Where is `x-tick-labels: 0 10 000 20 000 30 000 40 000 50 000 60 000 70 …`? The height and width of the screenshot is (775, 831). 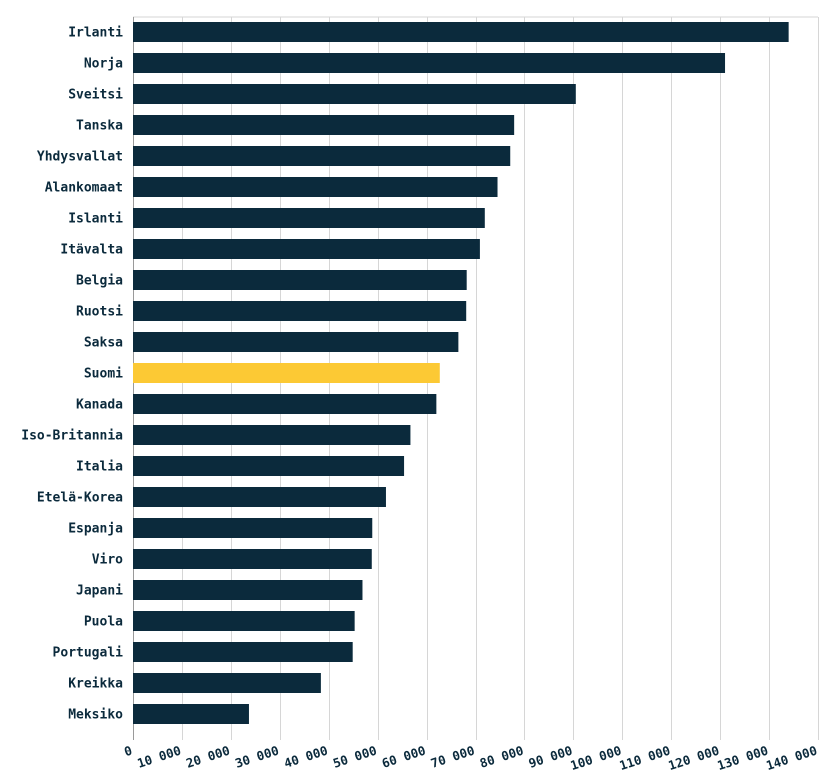 x-tick-labels: 0 10 000 20 000 30 000 40 000 50 000 60 000 70 … is located at coordinates (470, 758).